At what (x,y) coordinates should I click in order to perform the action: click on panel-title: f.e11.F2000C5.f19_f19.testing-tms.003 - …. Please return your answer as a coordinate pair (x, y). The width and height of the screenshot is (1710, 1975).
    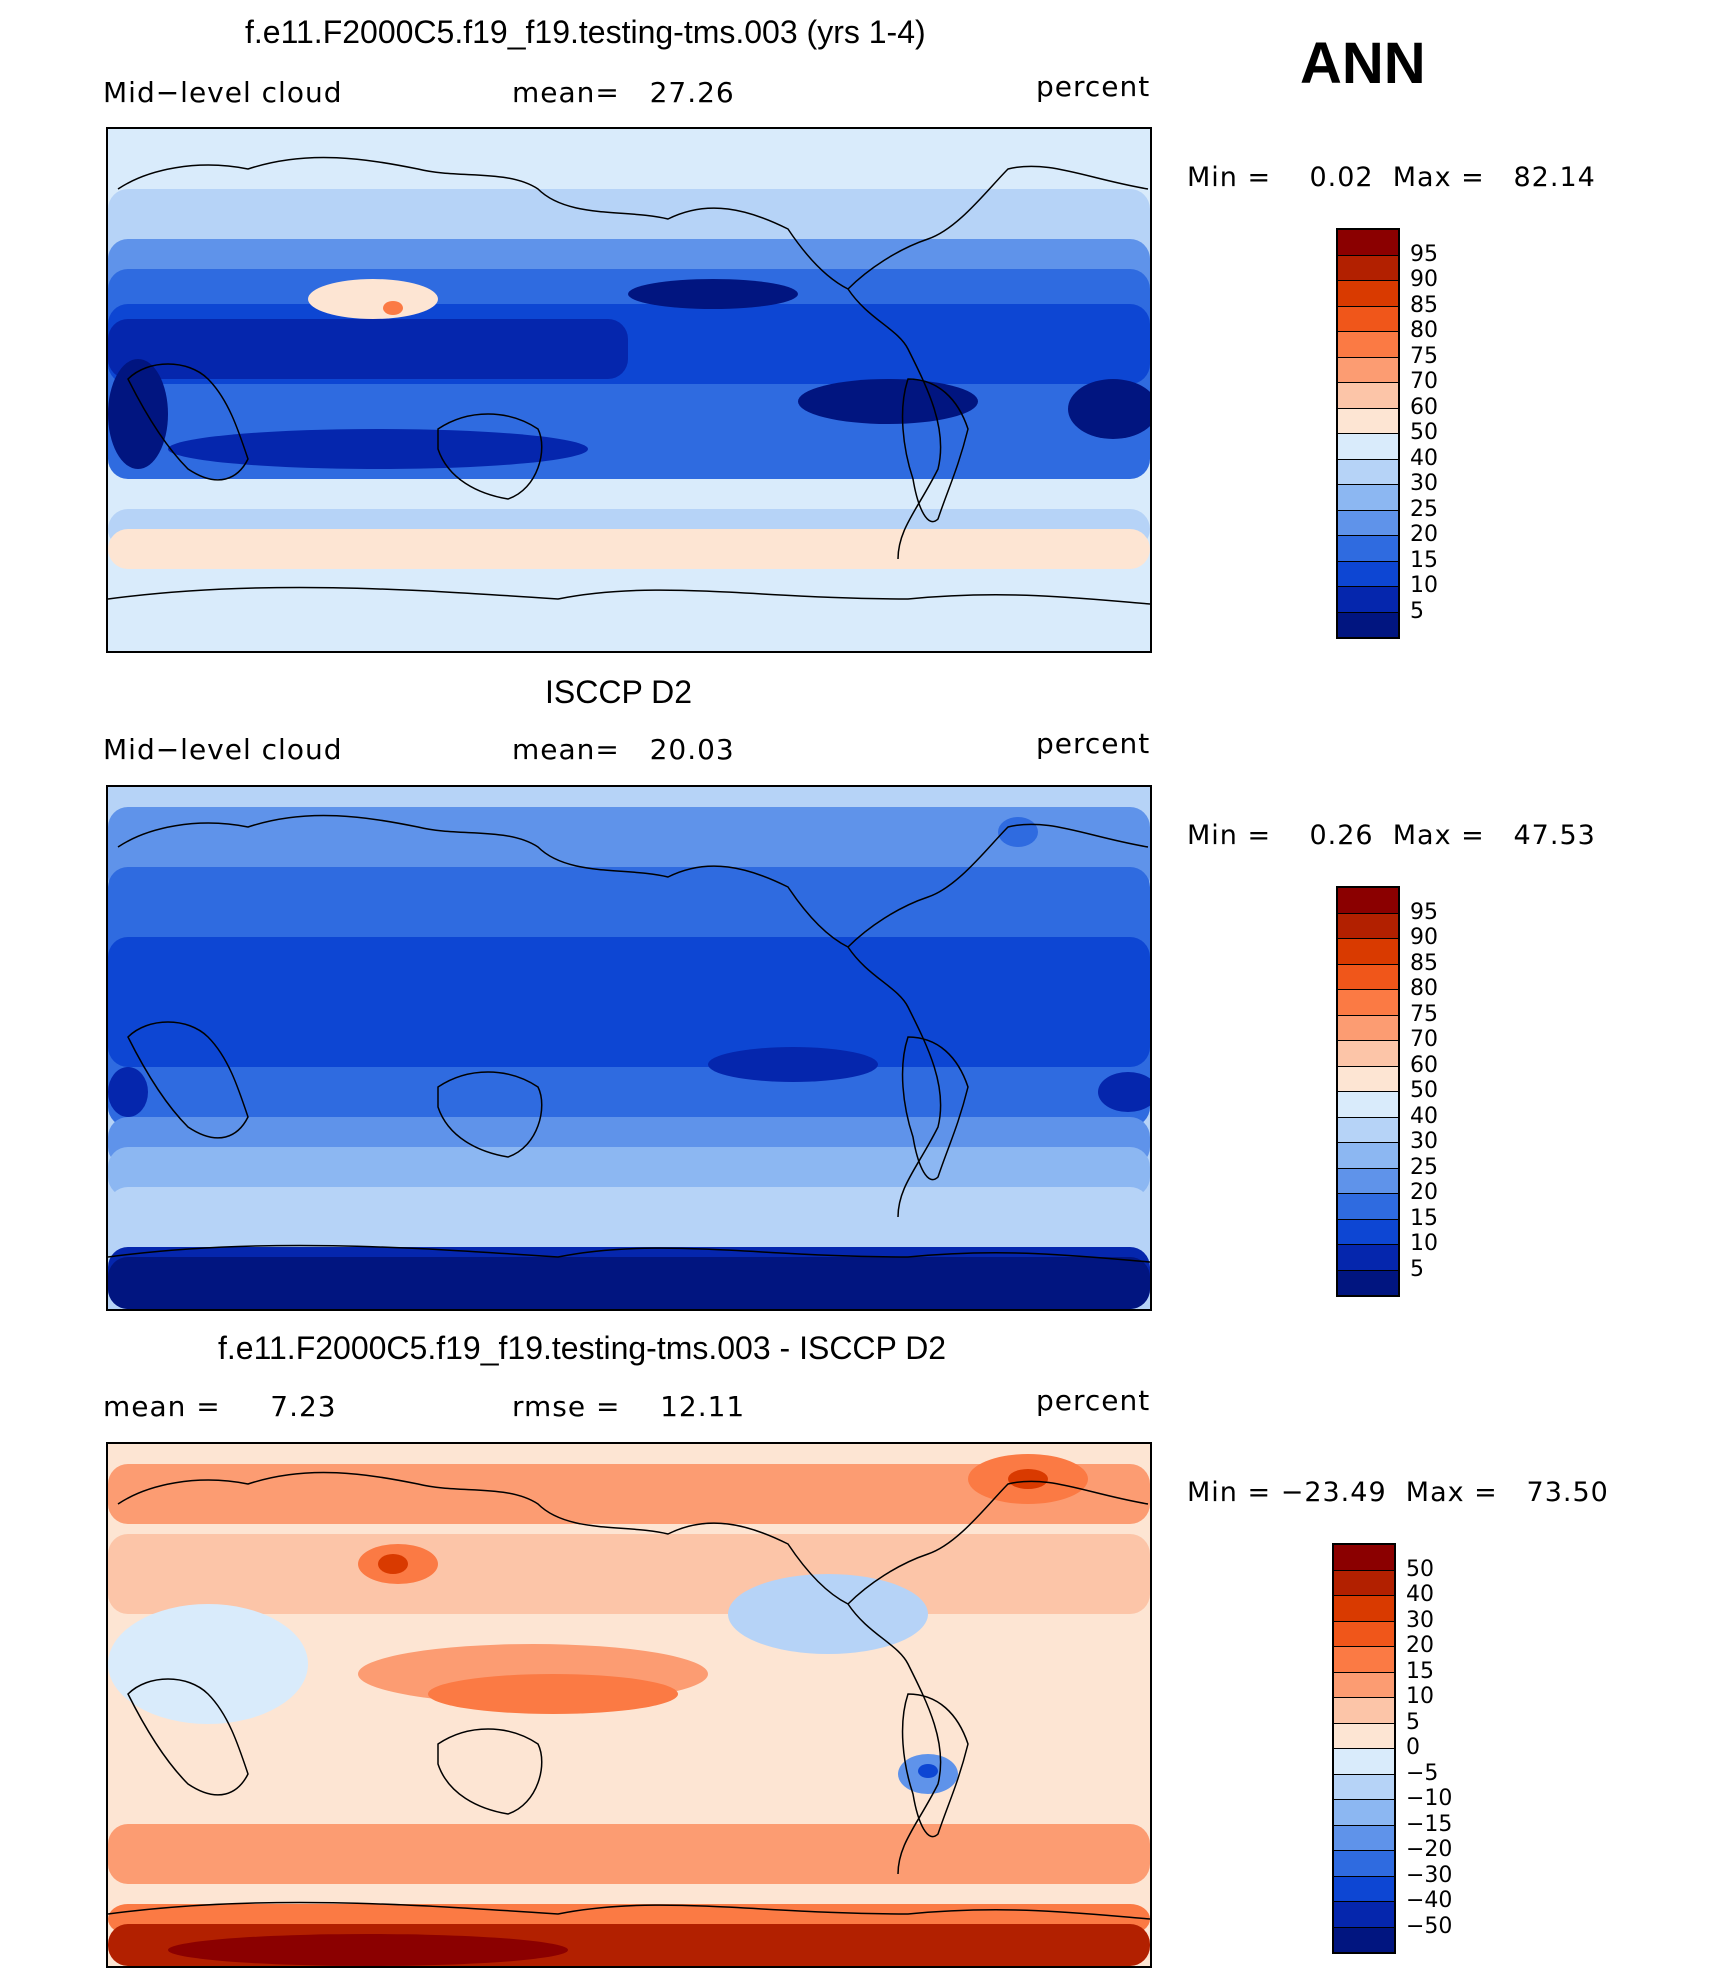
    Looking at the image, I should click on (582, 1348).